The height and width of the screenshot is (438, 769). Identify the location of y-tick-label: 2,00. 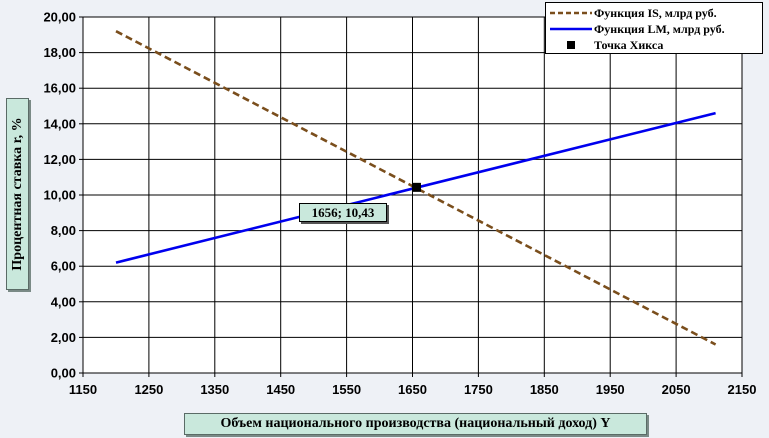
(63, 337).